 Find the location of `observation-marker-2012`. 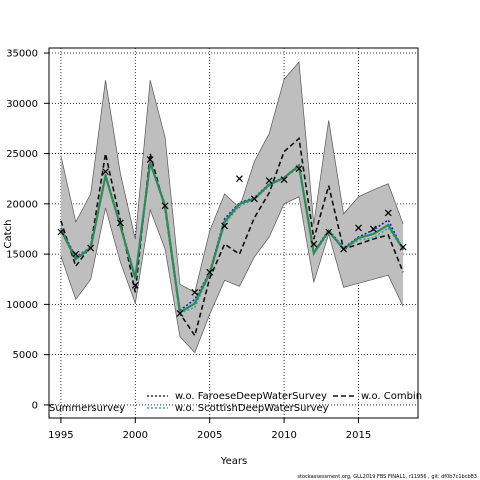

observation-marker-2012 is located at coordinates (314, 244).